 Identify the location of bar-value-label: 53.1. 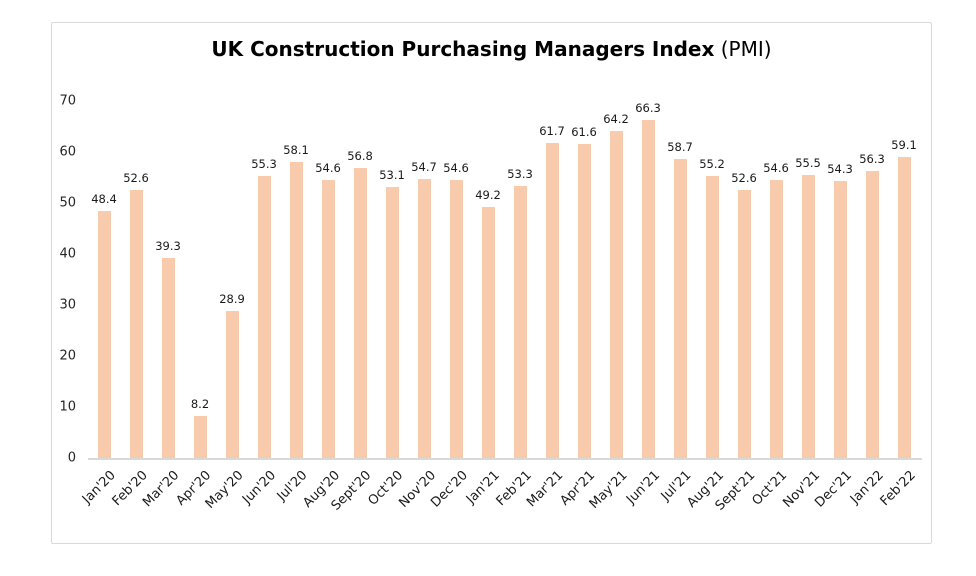
(392, 175).